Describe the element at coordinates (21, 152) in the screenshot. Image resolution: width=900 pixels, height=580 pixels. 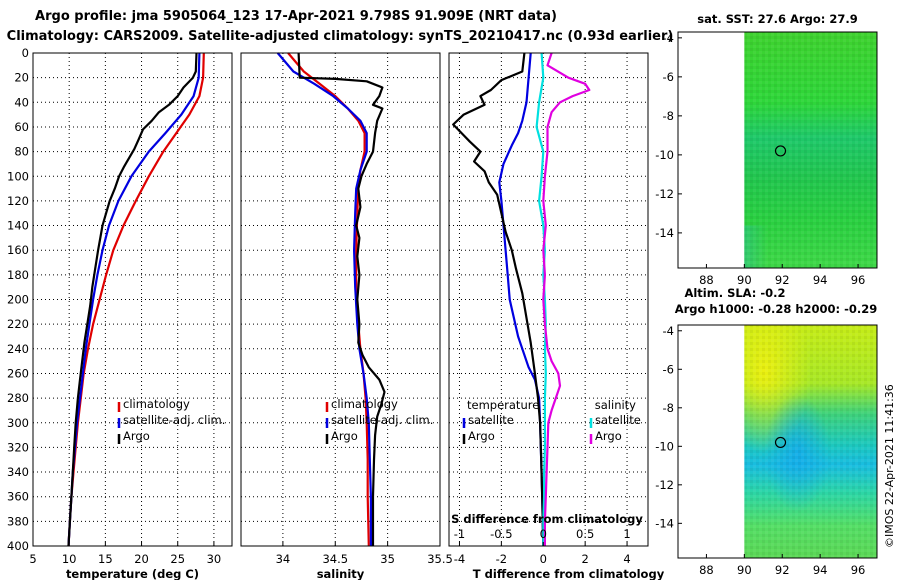
I see `y-tick-label: 80` at that location.